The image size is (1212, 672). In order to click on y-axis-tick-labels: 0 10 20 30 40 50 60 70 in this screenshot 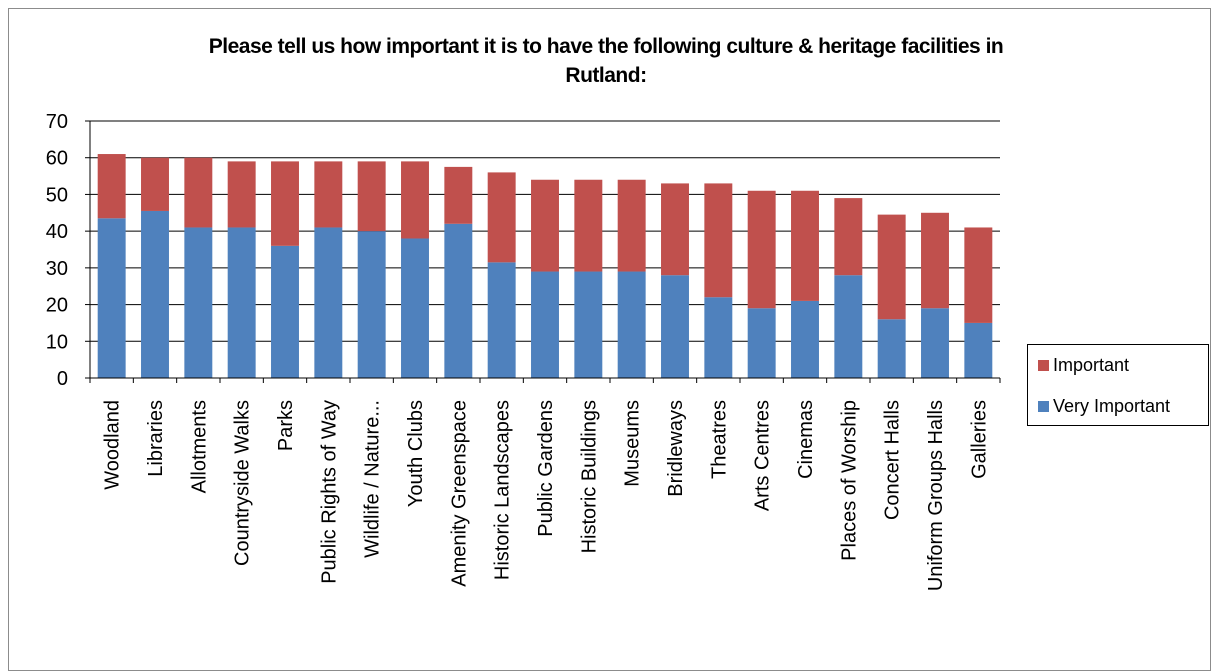, I will do `click(57, 250)`.